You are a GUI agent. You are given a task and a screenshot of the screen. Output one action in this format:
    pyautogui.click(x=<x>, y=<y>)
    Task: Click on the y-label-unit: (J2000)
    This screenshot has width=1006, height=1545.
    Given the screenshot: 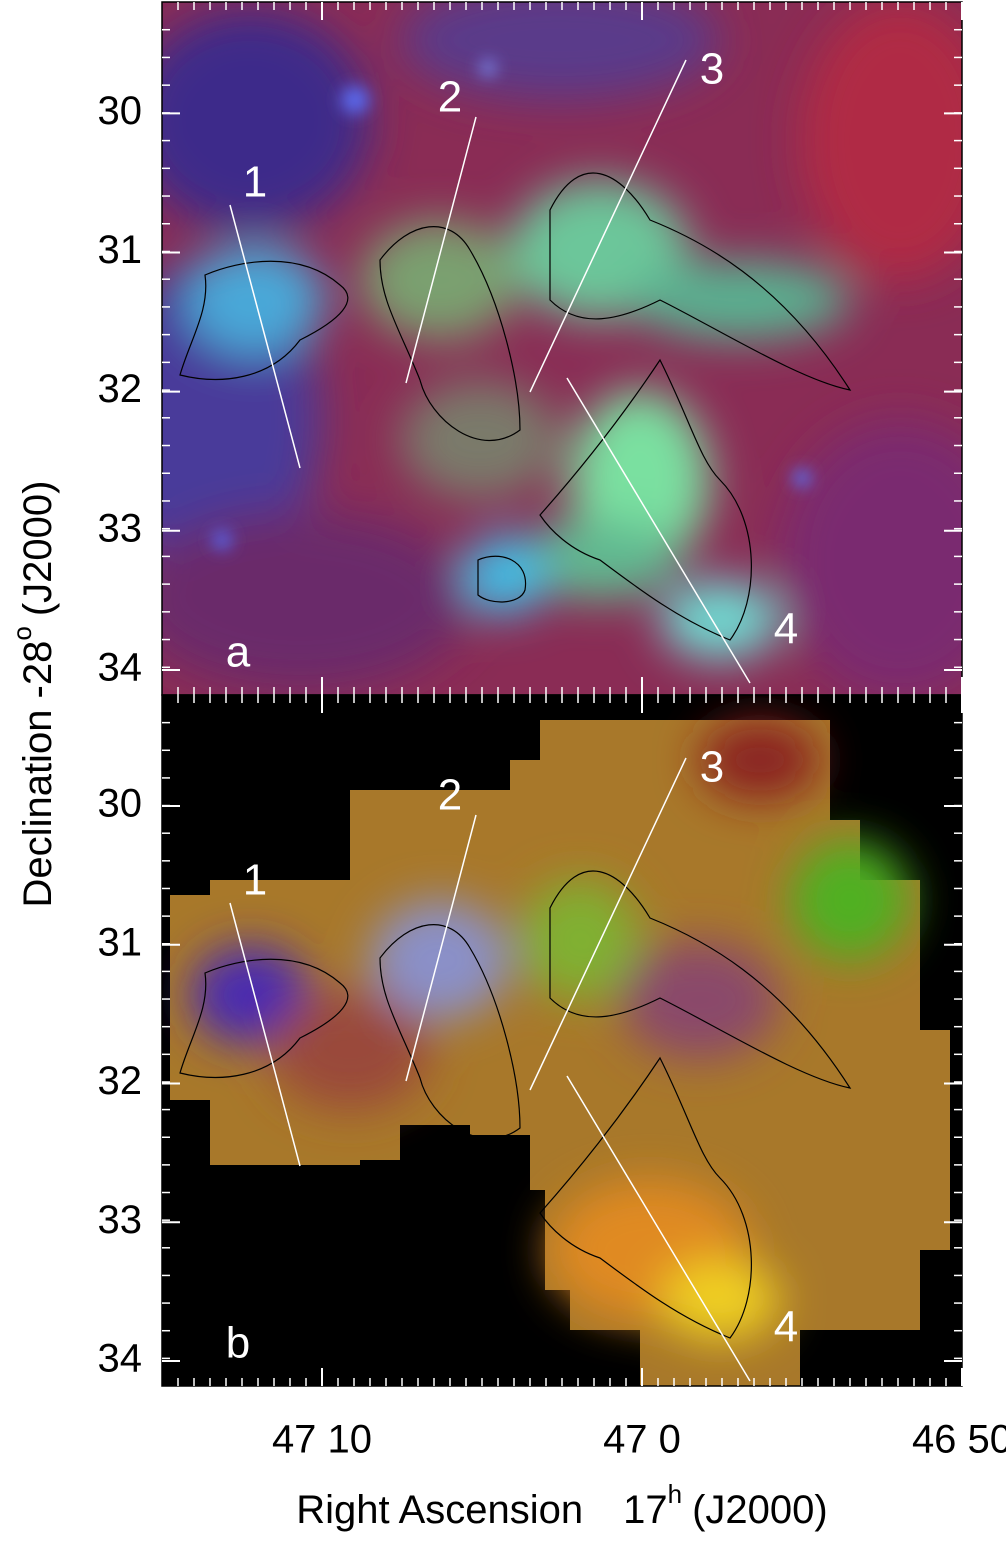 What is the action you would take?
    pyautogui.click(x=38, y=549)
    